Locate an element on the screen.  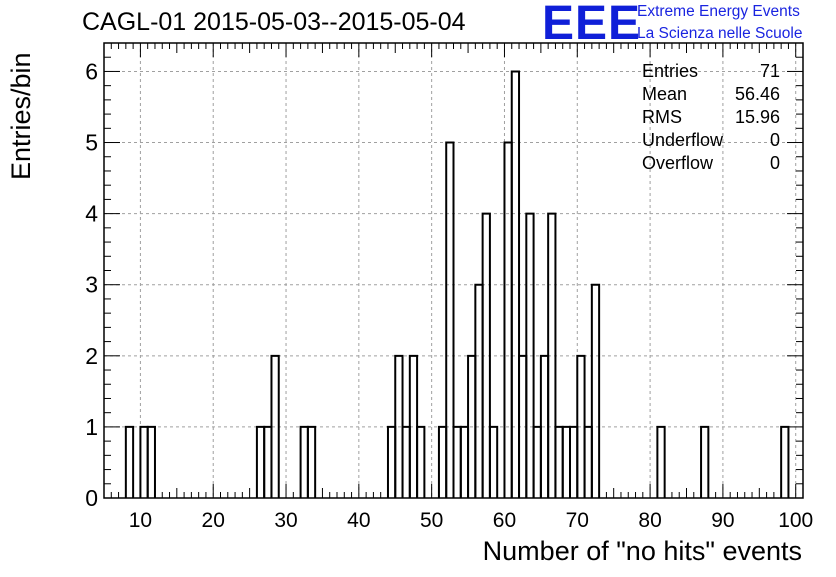
logo-caption-line2: La Scienza nelle Scuole is located at coordinates (720, 33).